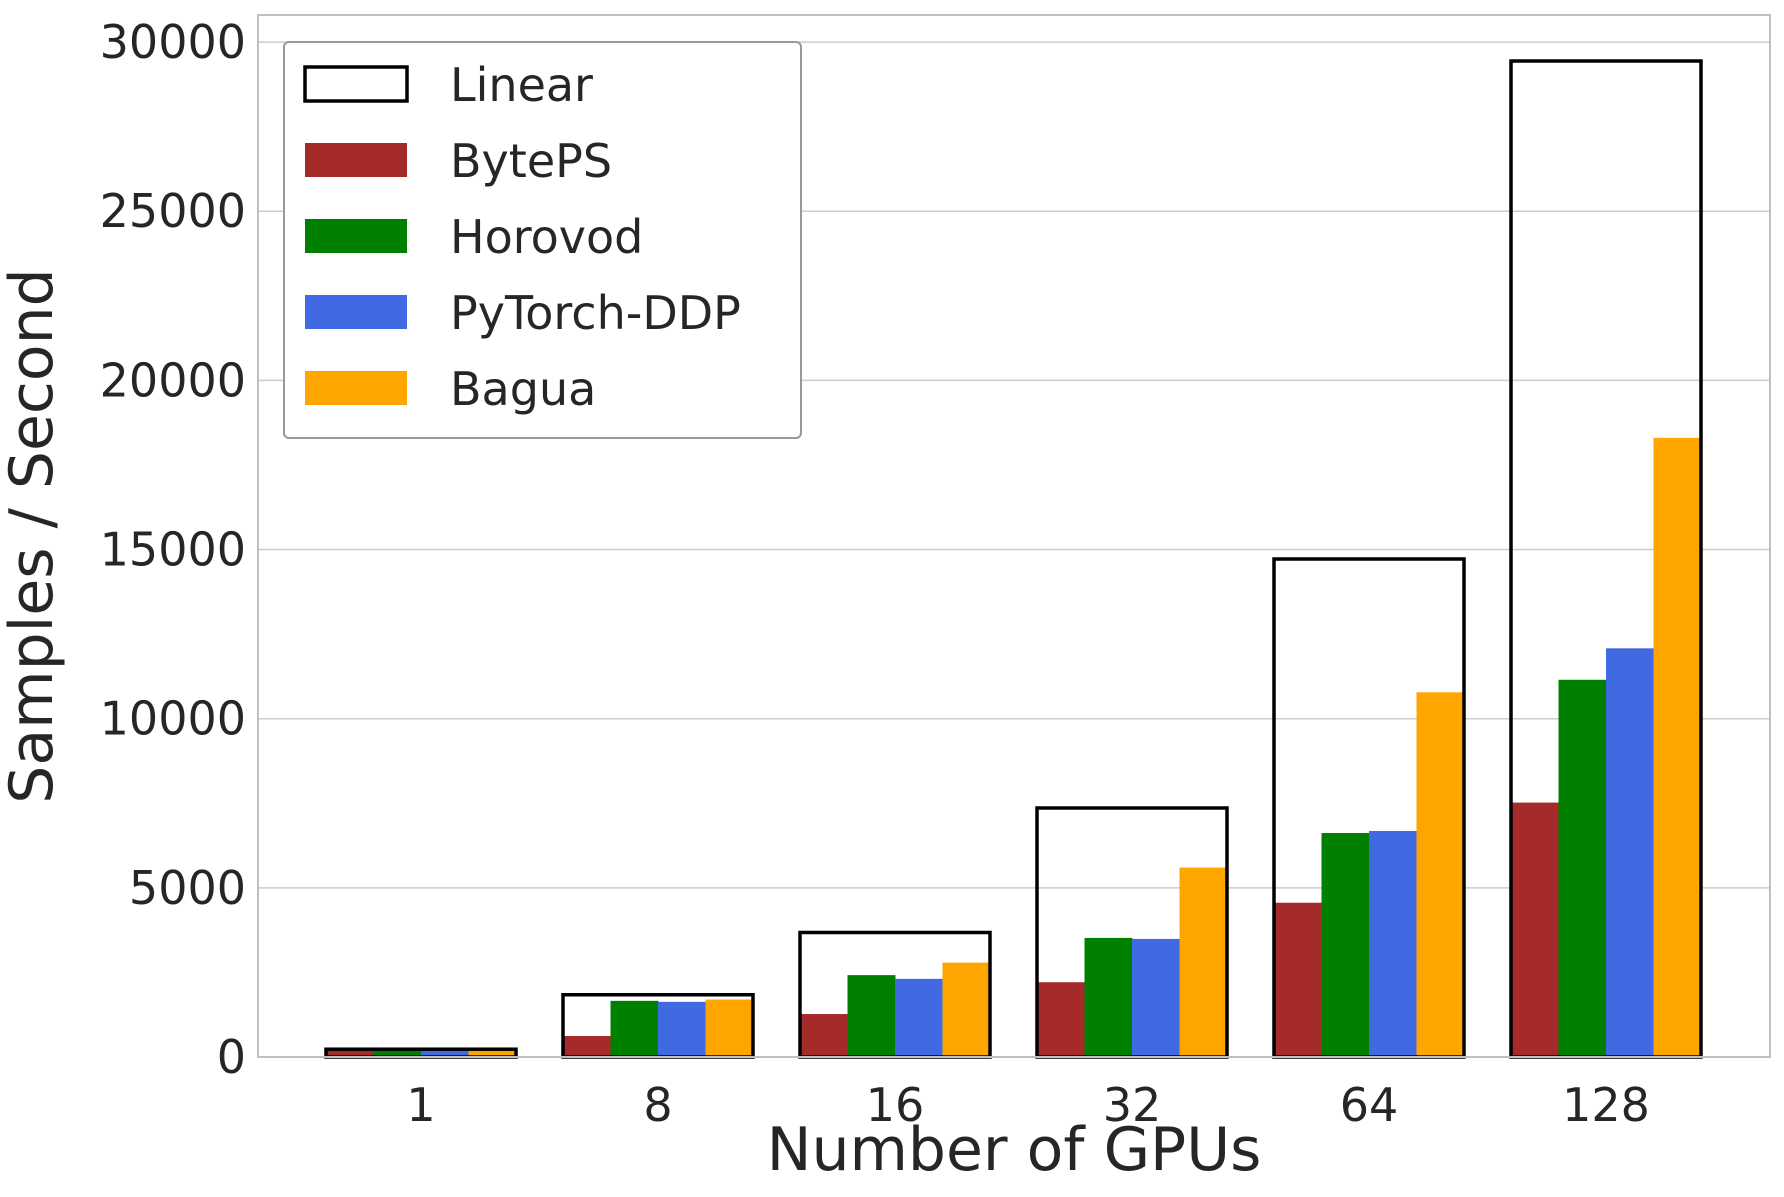  I want to click on legend-label-bagua: Bagua, so click(523, 389).